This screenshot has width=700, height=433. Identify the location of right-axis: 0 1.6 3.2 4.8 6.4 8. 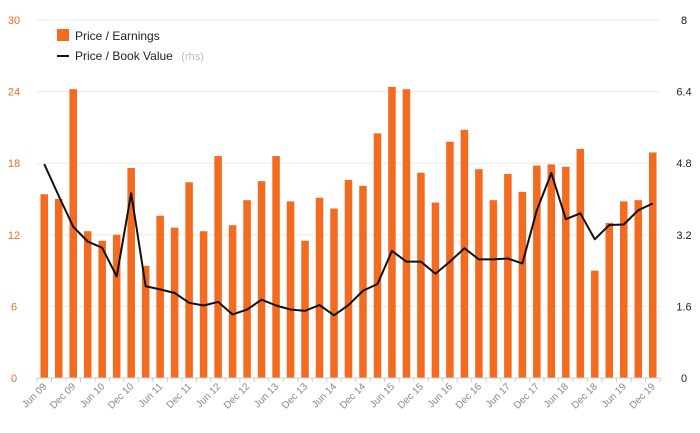
(683, 200).